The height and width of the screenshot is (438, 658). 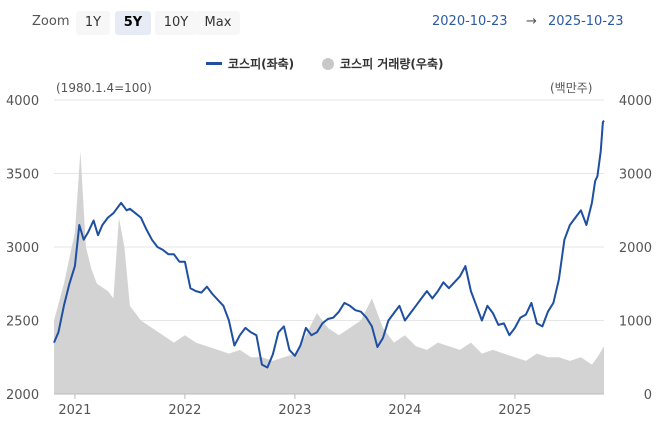 What do you see at coordinates (470, 21) in the screenshot?
I see `range-from-date: 2020-10-23` at bounding box center [470, 21].